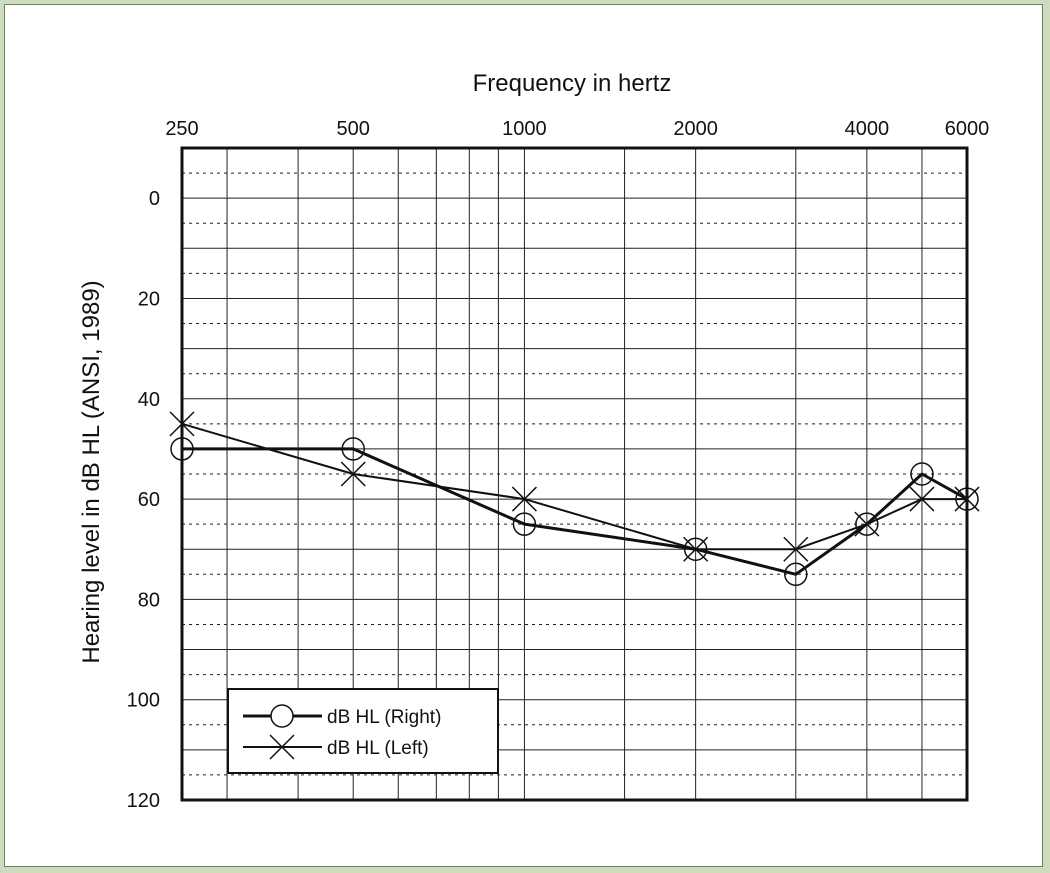 The height and width of the screenshot is (873, 1050). Describe the element at coordinates (282, 747) in the screenshot. I see `legend-x-marker` at that location.